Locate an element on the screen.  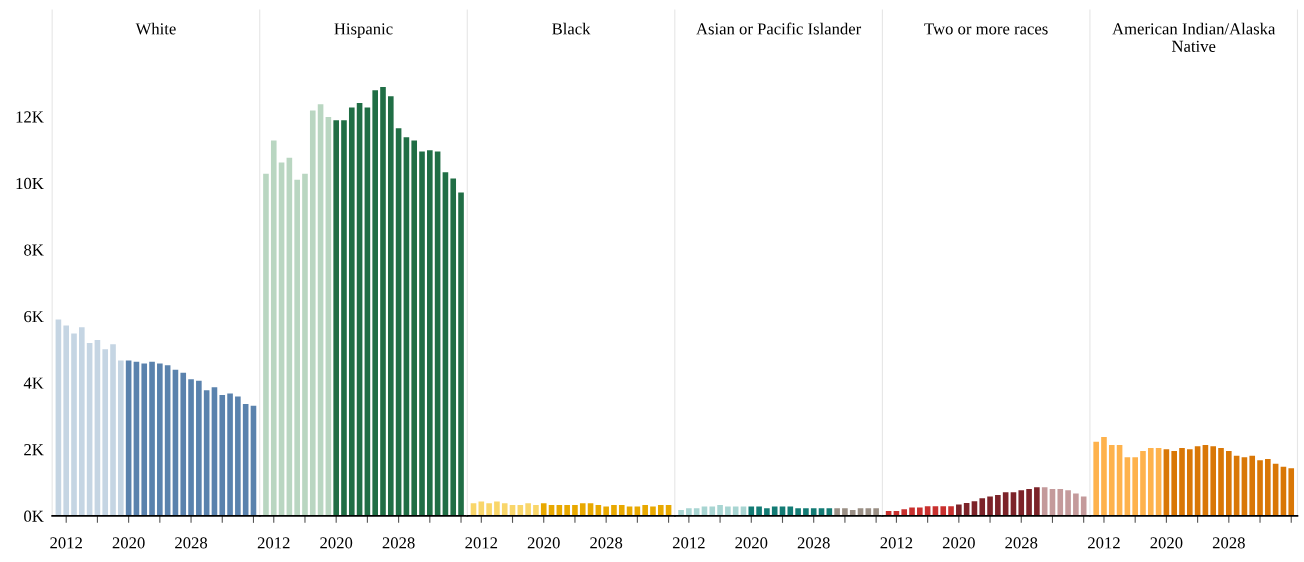
text: Hispanic is located at coordinates (363, 30).